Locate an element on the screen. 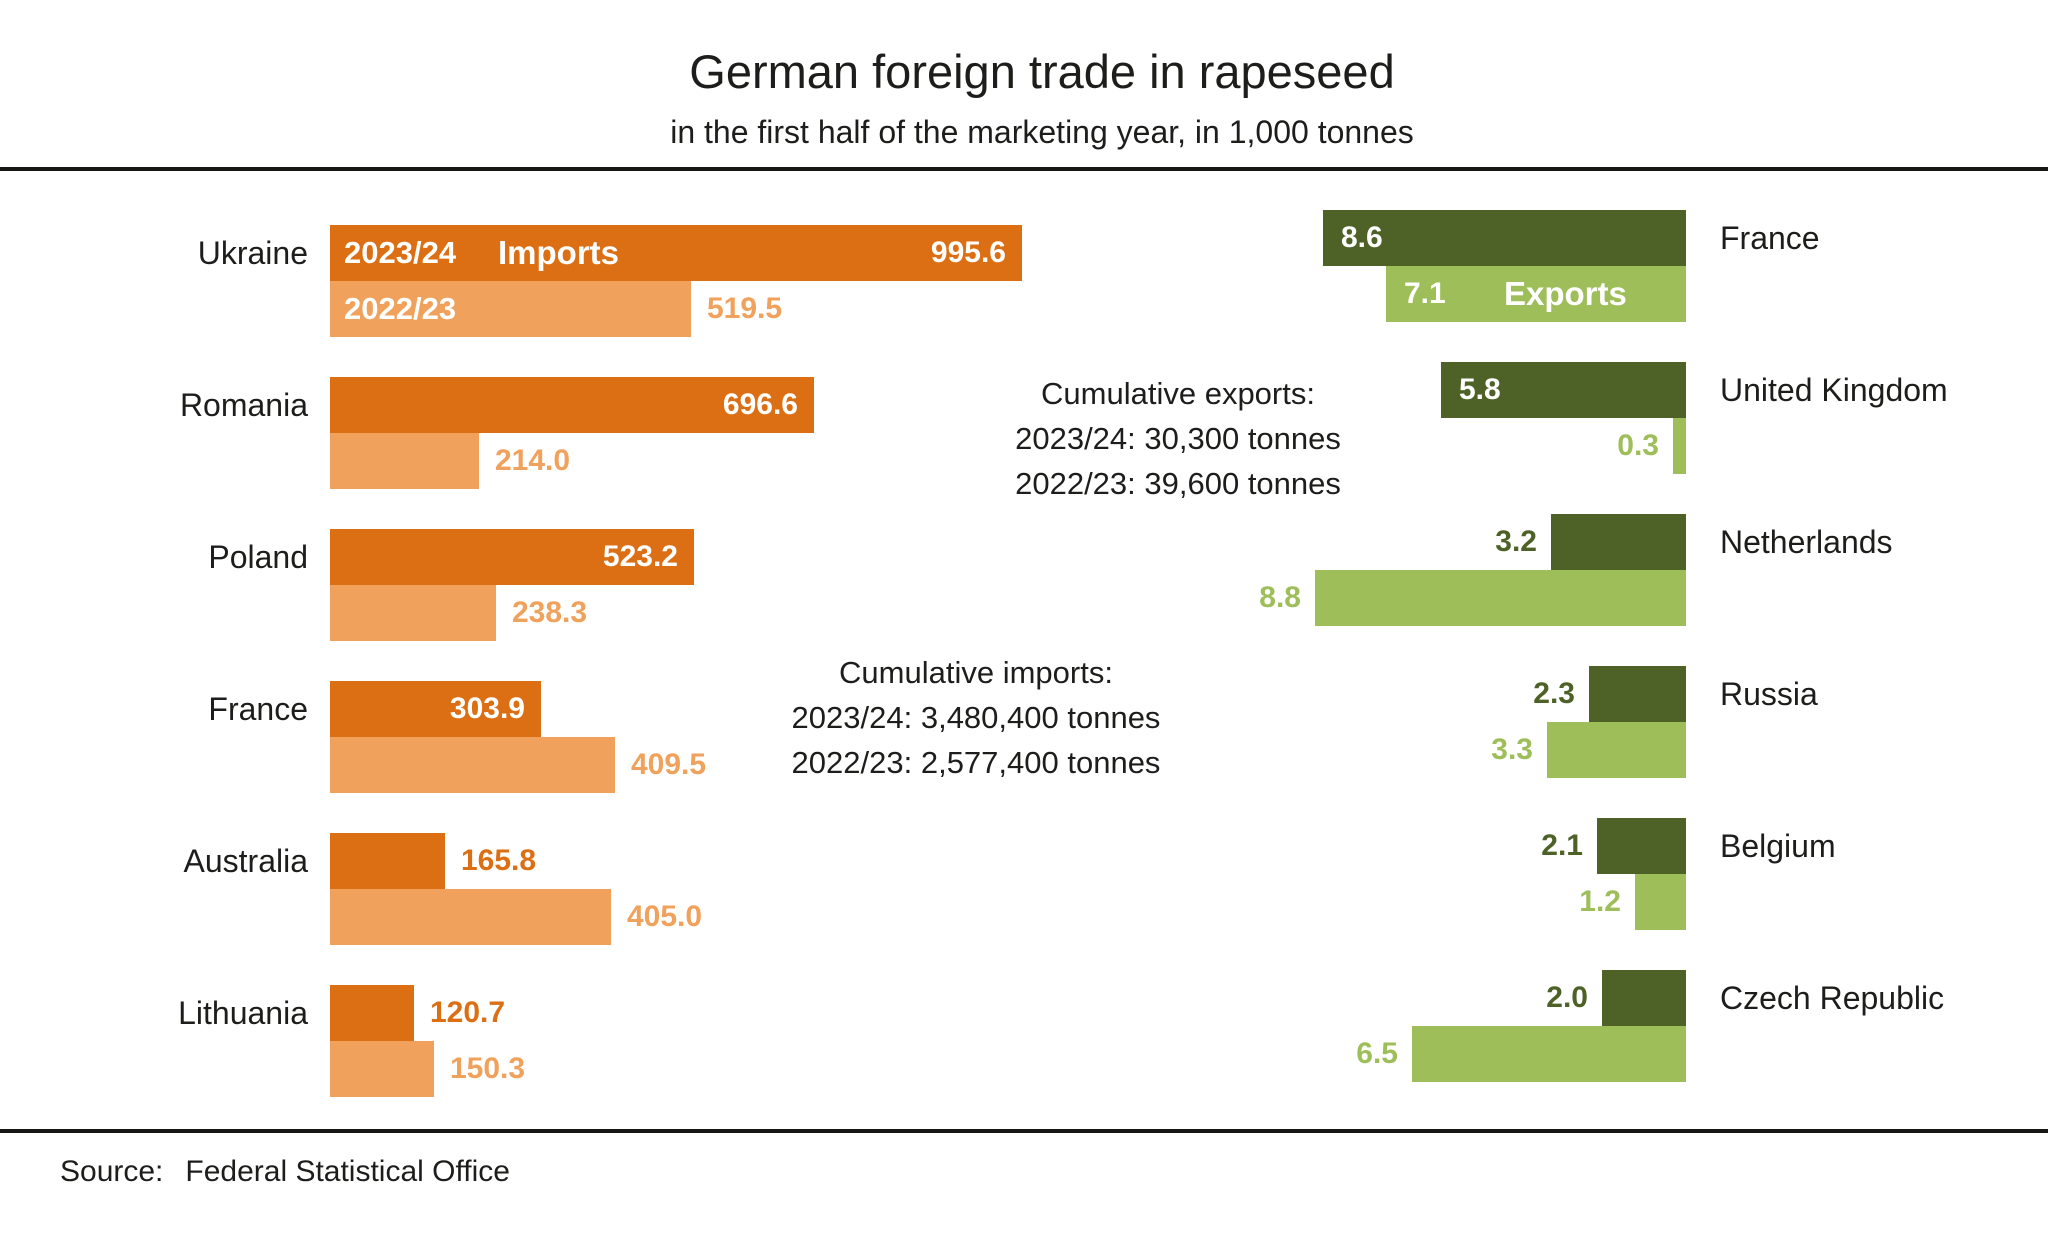  export-bar-france-2022-23: 7.1 Exports is located at coordinates (1536, 294).